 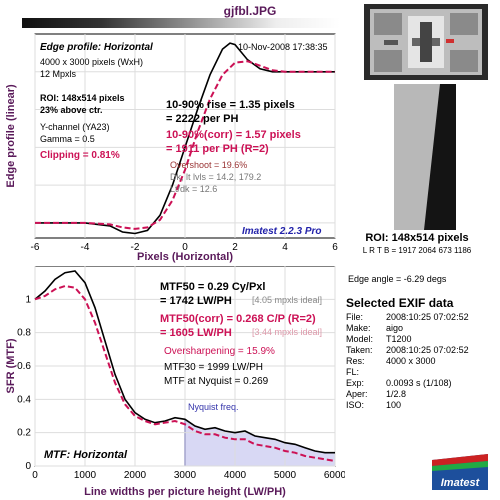 I want to click on mtf-x-tick-label: 5000, so click(x=285, y=475).